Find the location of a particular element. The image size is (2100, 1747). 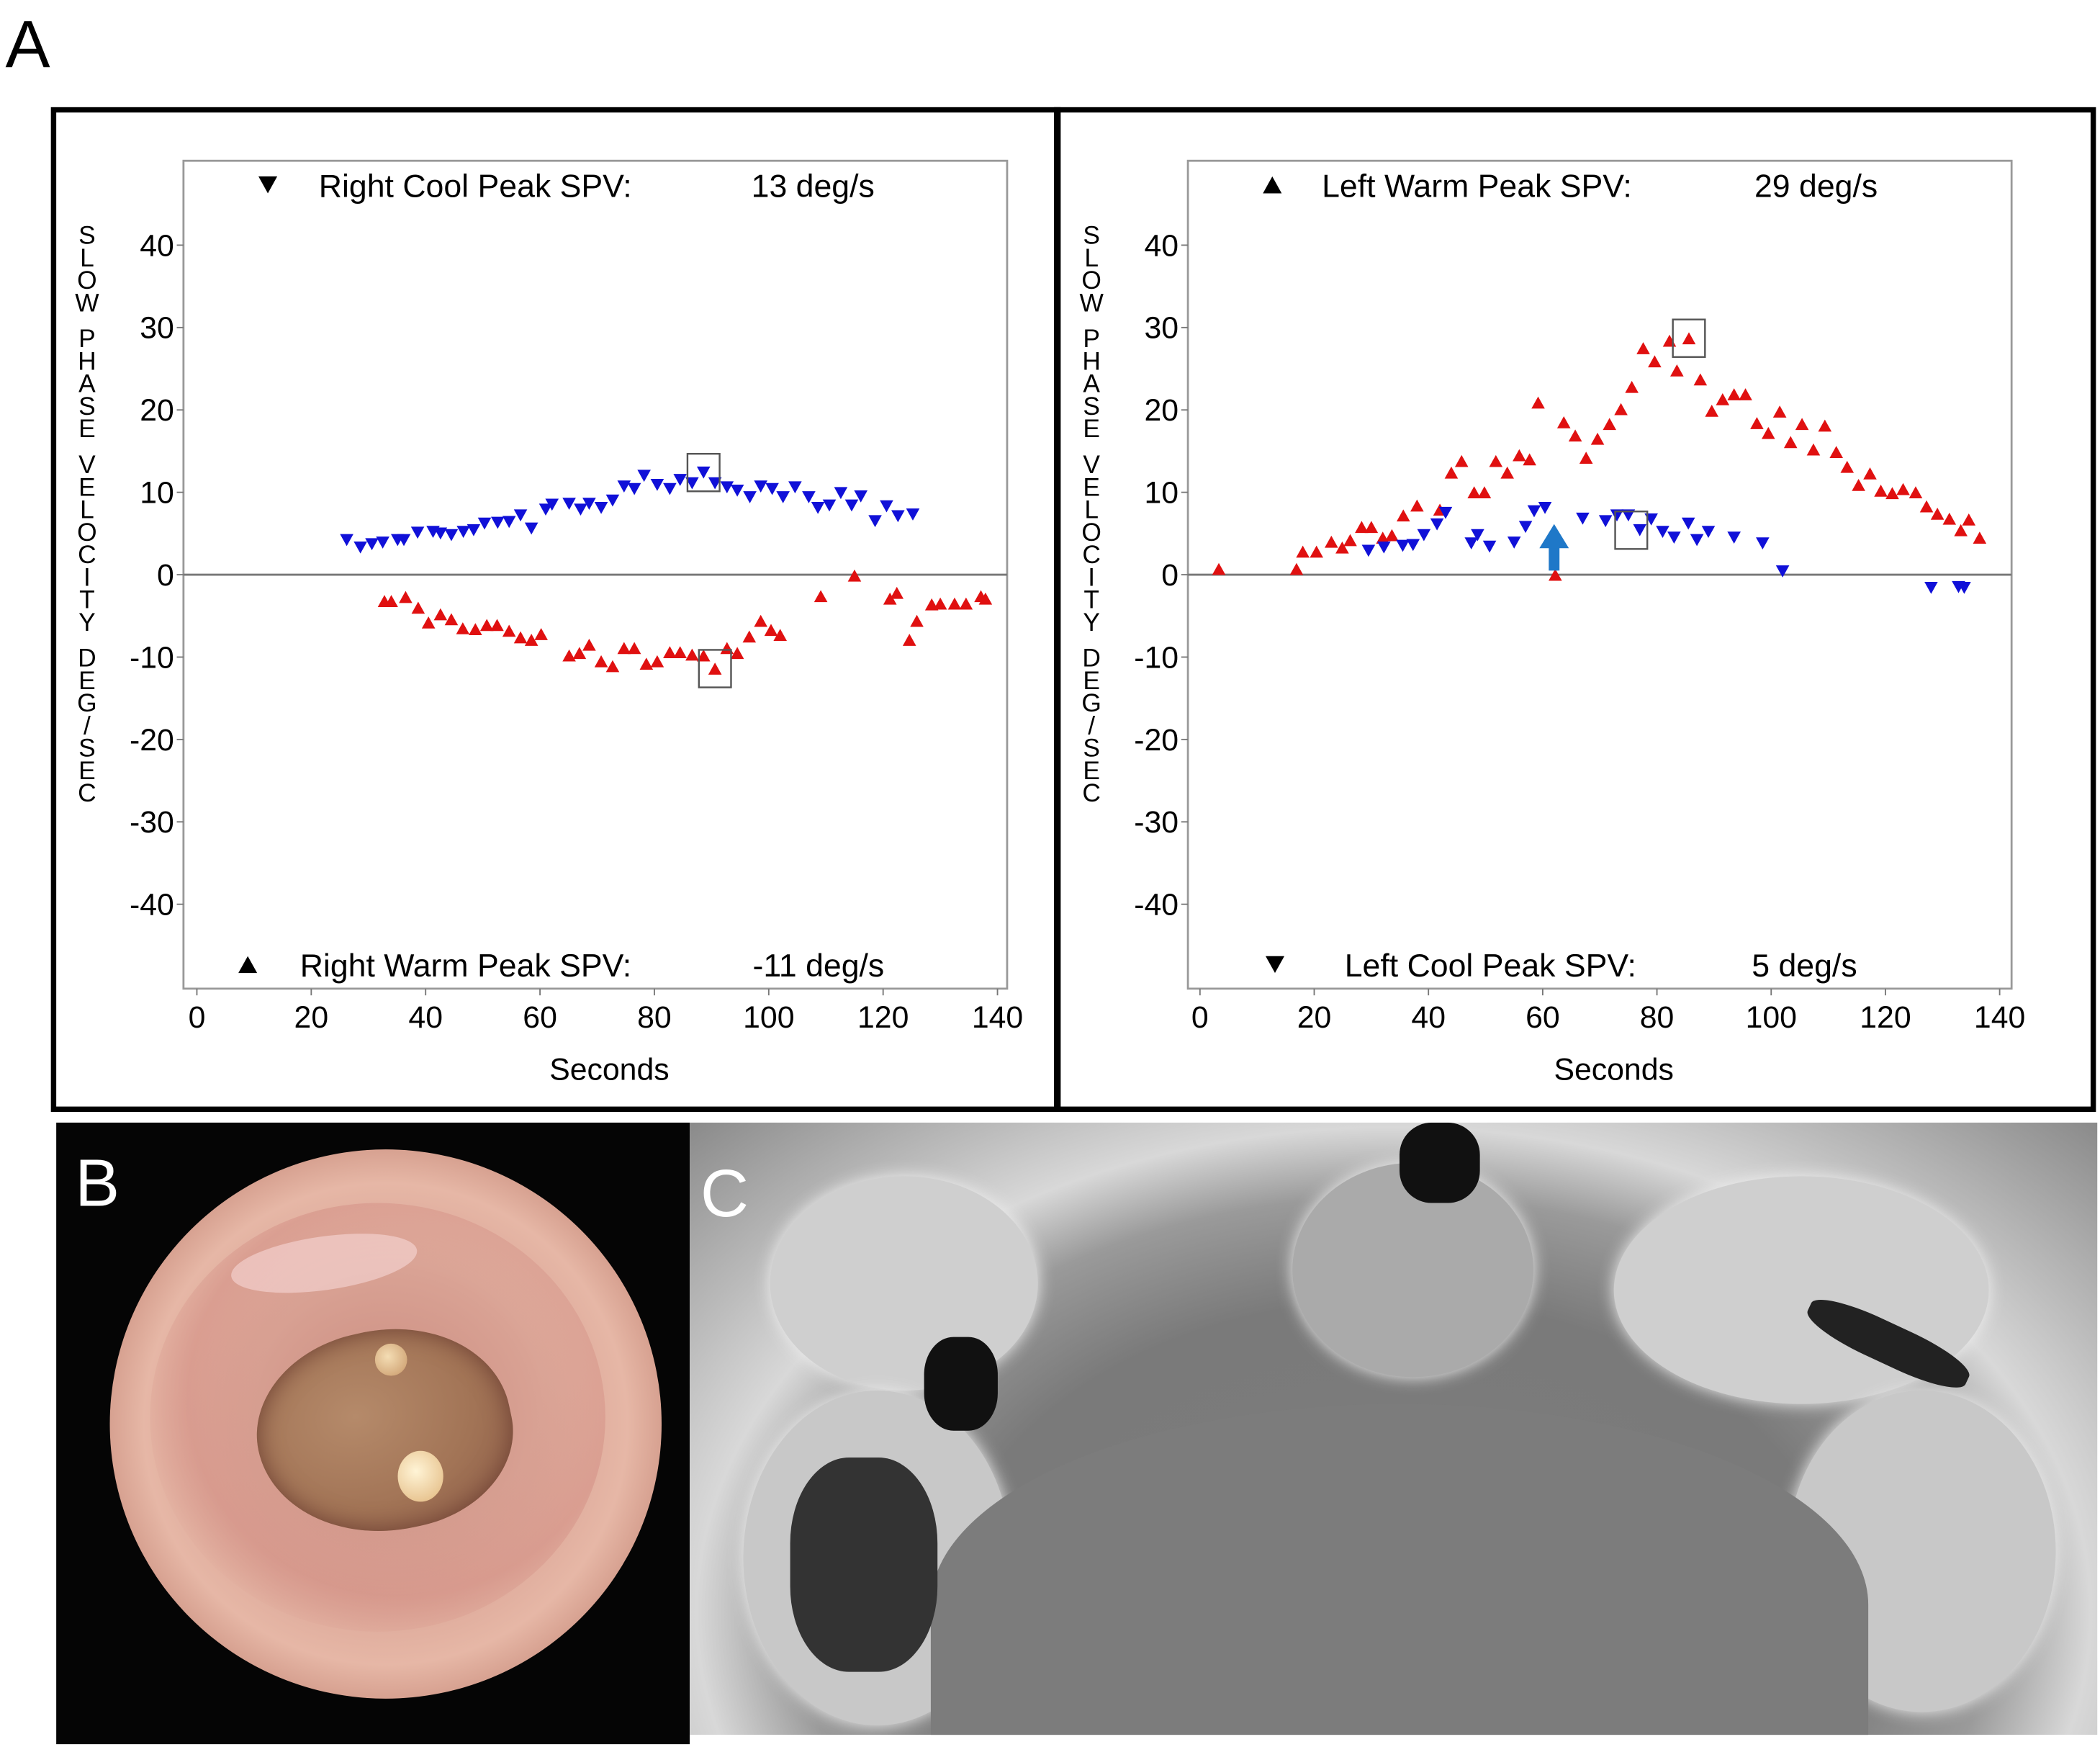

ct-middle-ear-air is located at coordinates (961, 1384).